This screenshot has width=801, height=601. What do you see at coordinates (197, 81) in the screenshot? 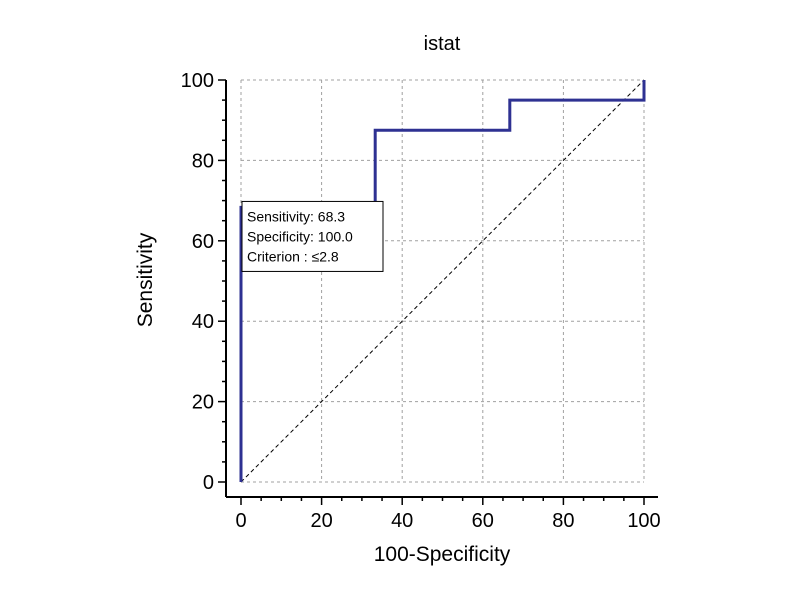
I see `y-tick-label: 100` at bounding box center [197, 81].